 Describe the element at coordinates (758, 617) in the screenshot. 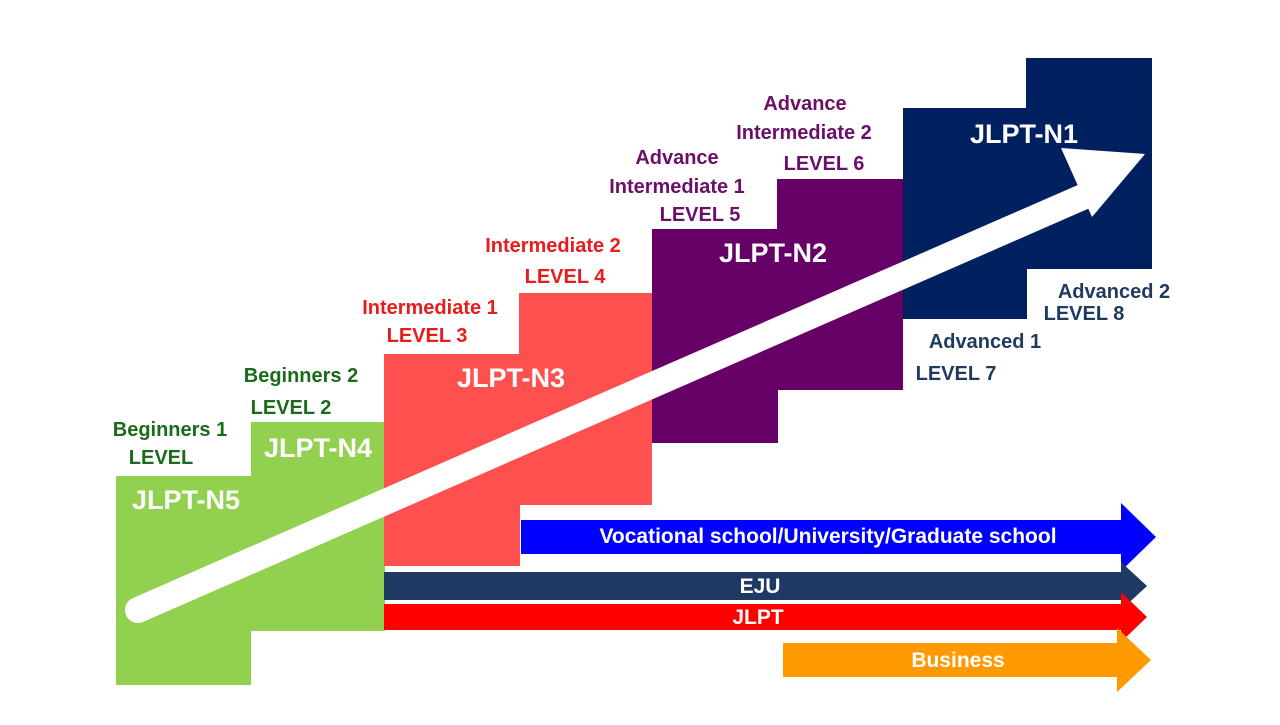

I see `bar-label-jlpt: JLPT` at that location.